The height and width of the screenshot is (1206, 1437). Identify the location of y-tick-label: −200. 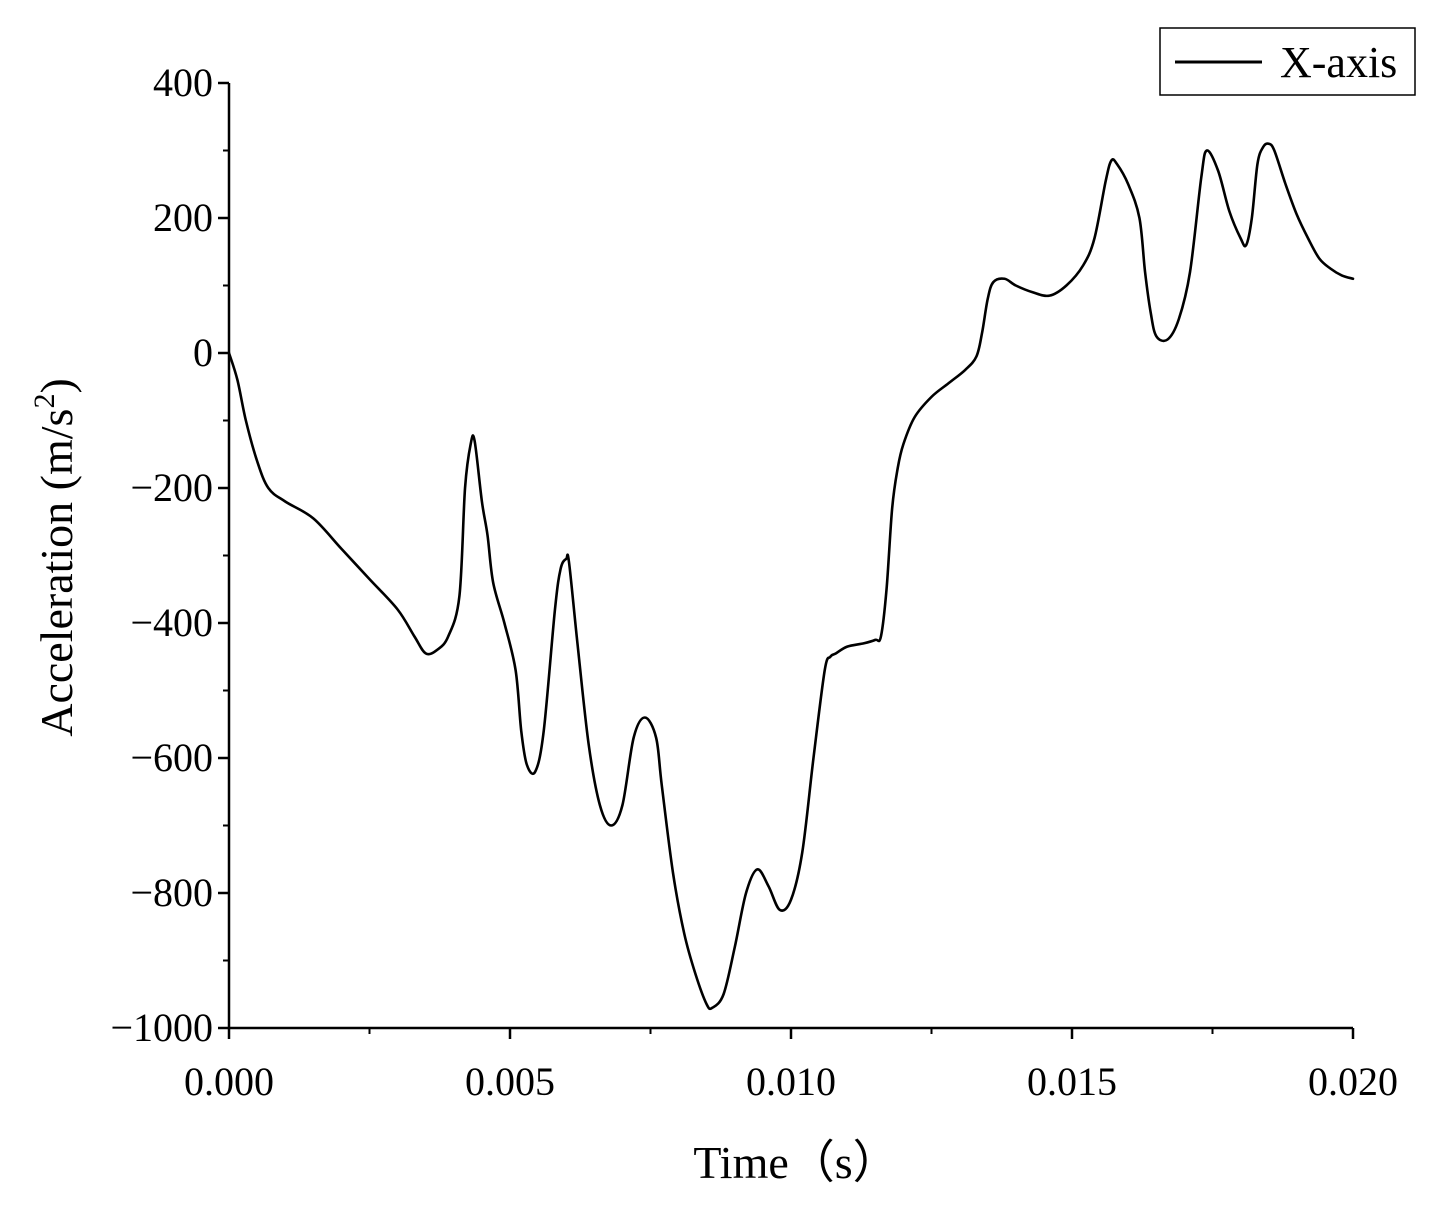
(171, 487).